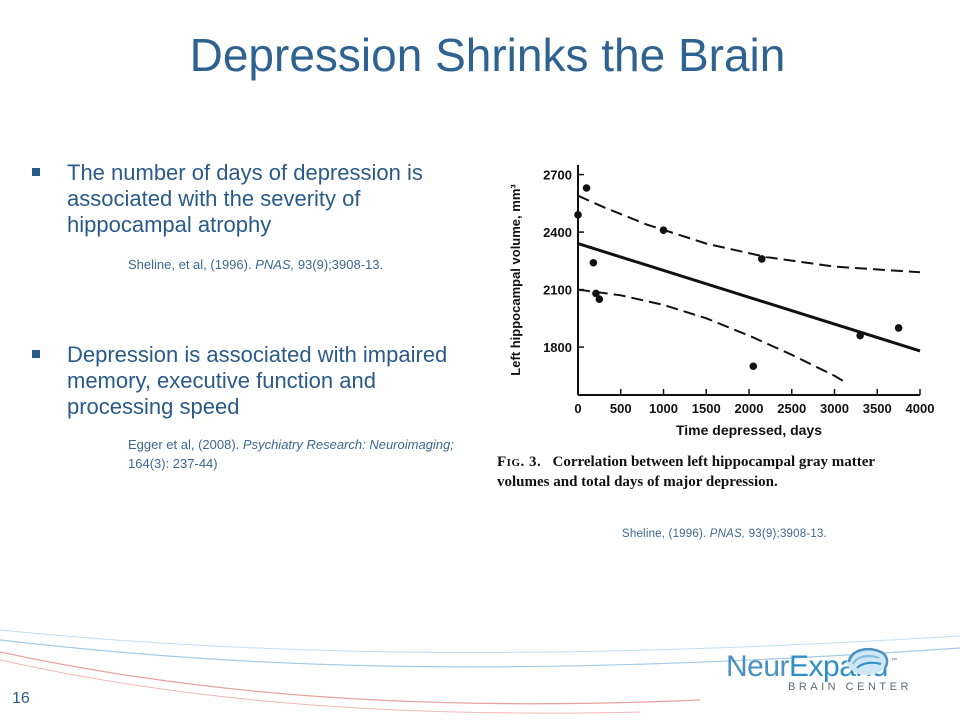 This screenshot has width=960, height=720. Describe the element at coordinates (519, 462) in the screenshot. I see `figure-number: Fig. 3.` at that location.